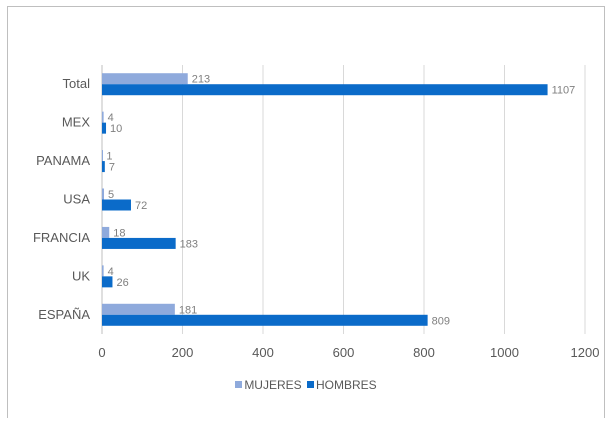  I want to click on x-tick-label: 1200, so click(585, 352).